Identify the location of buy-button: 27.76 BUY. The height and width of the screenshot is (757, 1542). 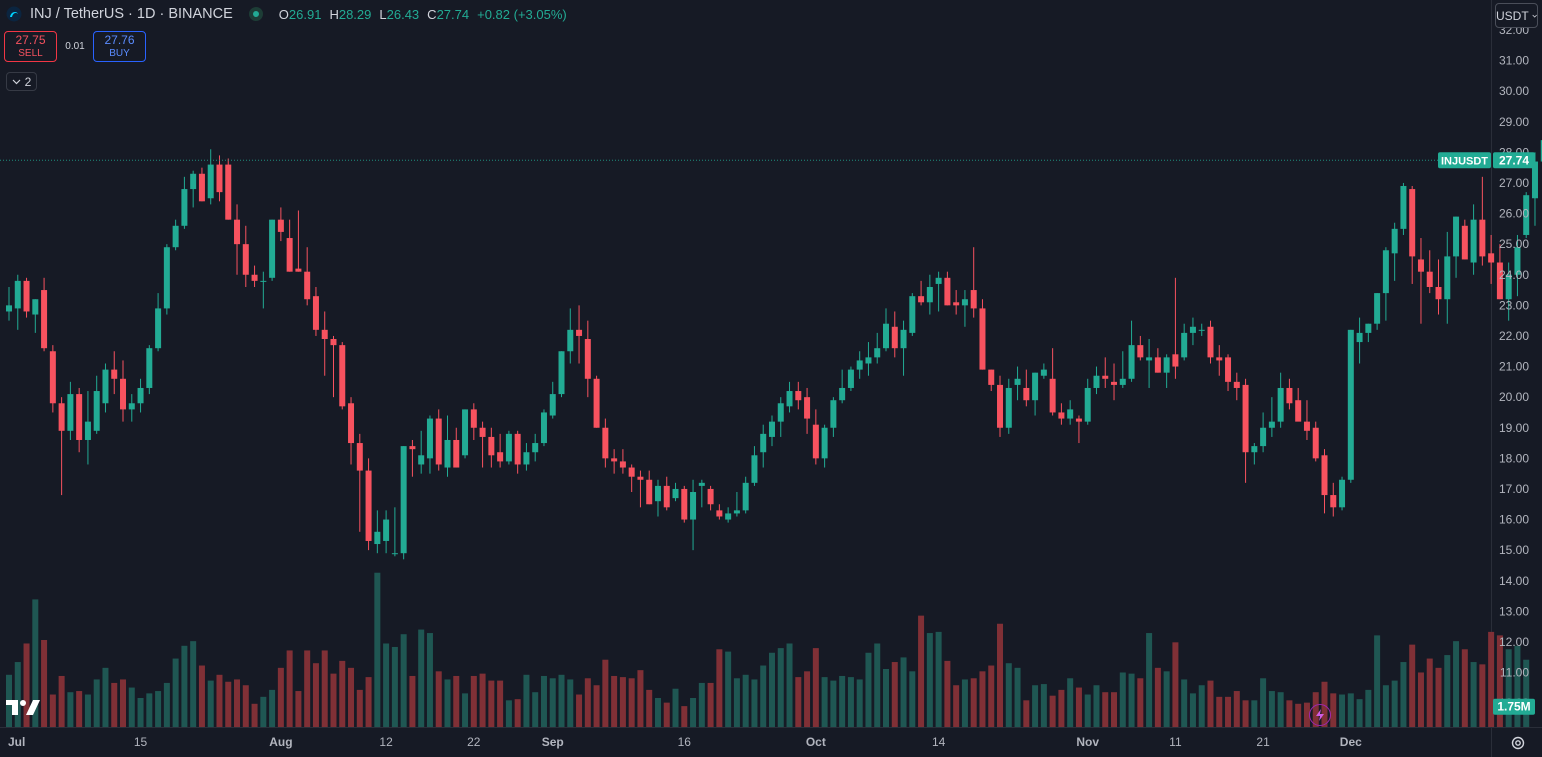
(119, 46).